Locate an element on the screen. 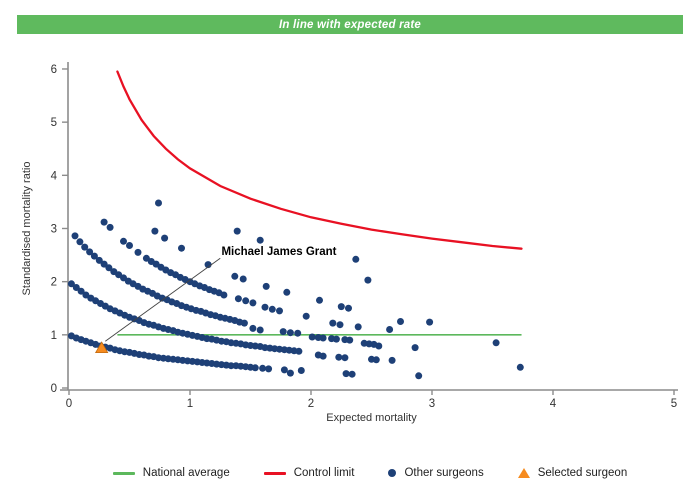  legend-item-other-surgeons: Other surgeons is located at coordinates (436, 473).